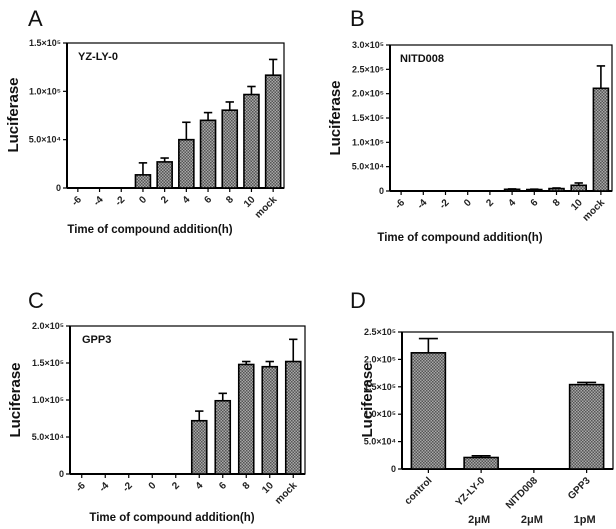 The image size is (616, 529). What do you see at coordinates (357, 18) in the screenshot?
I see `panel-letter: B` at bounding box center [357, 18].